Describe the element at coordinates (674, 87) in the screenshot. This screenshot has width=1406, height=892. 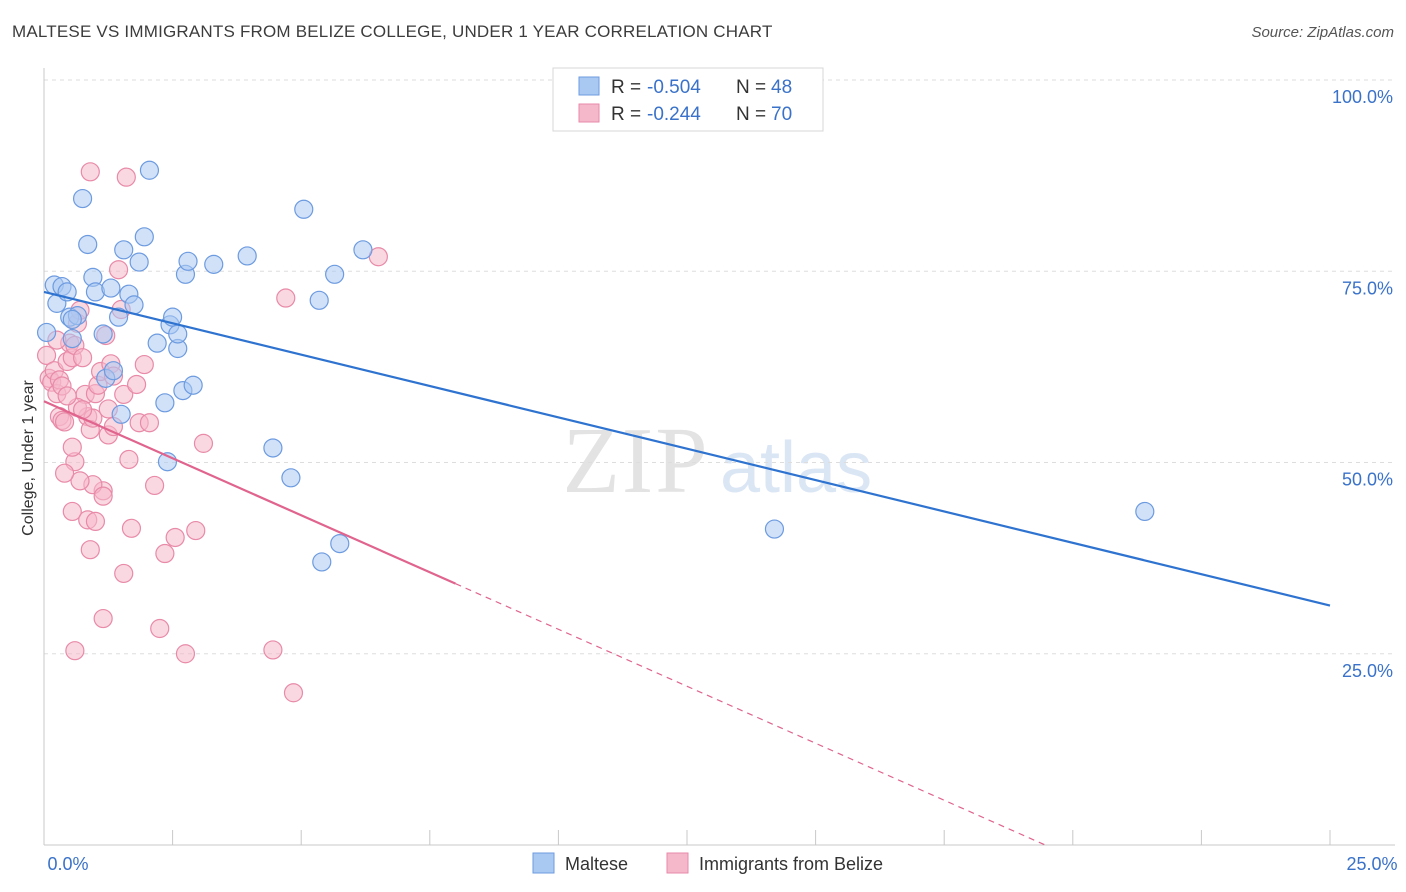
I see `maltese-r-value: -0.504` at that location.